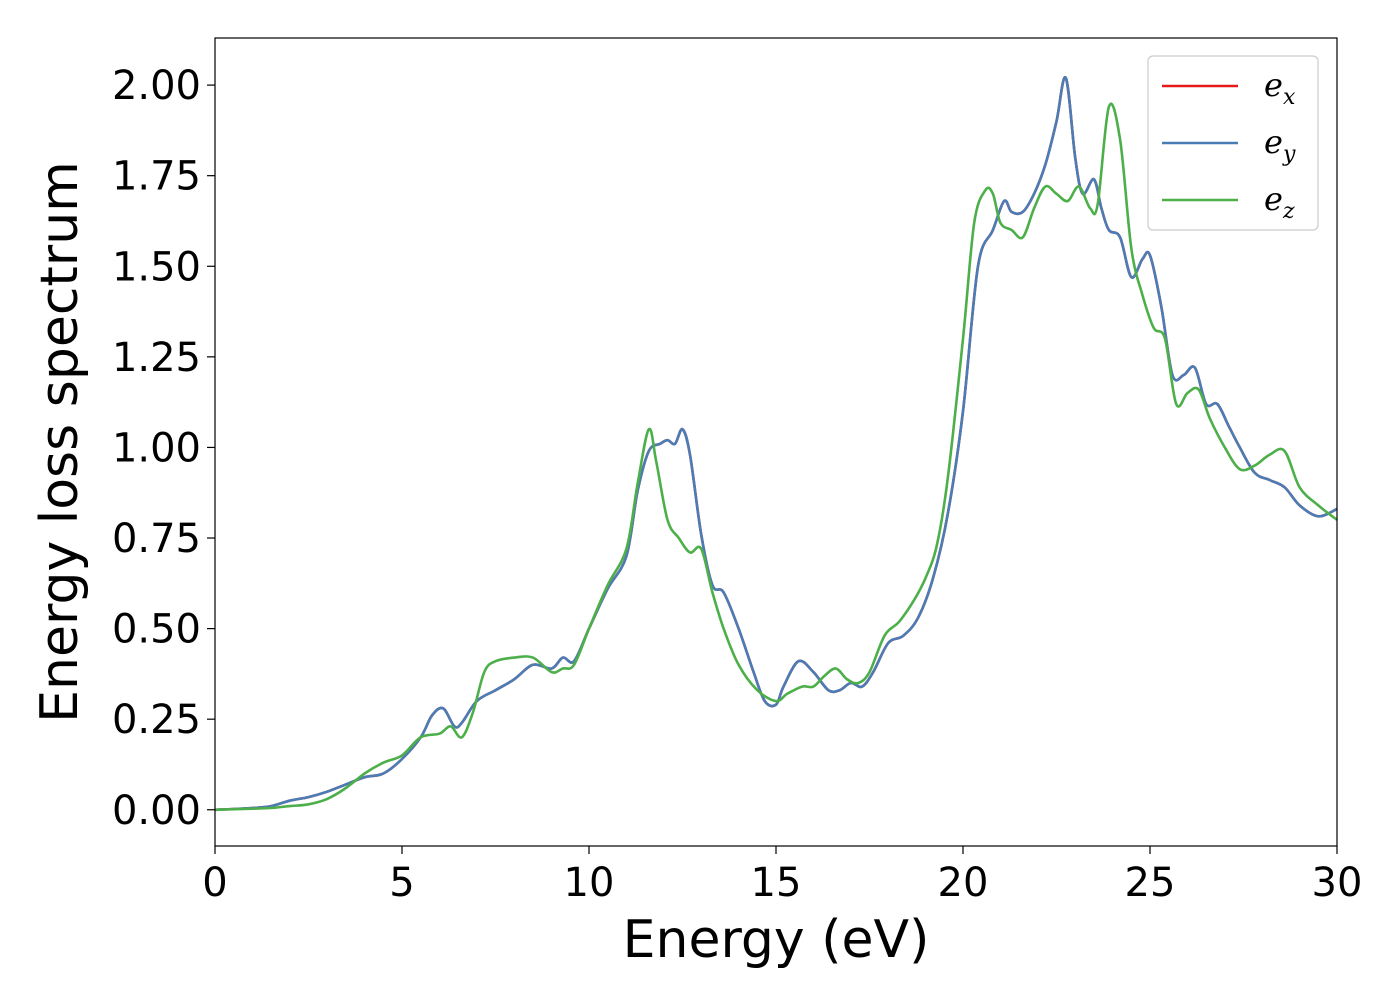  What do you see at coordinates (1233, 143) in the screenshot?
I see `legend: ex ey ez` at bounding box center [1233, 143].